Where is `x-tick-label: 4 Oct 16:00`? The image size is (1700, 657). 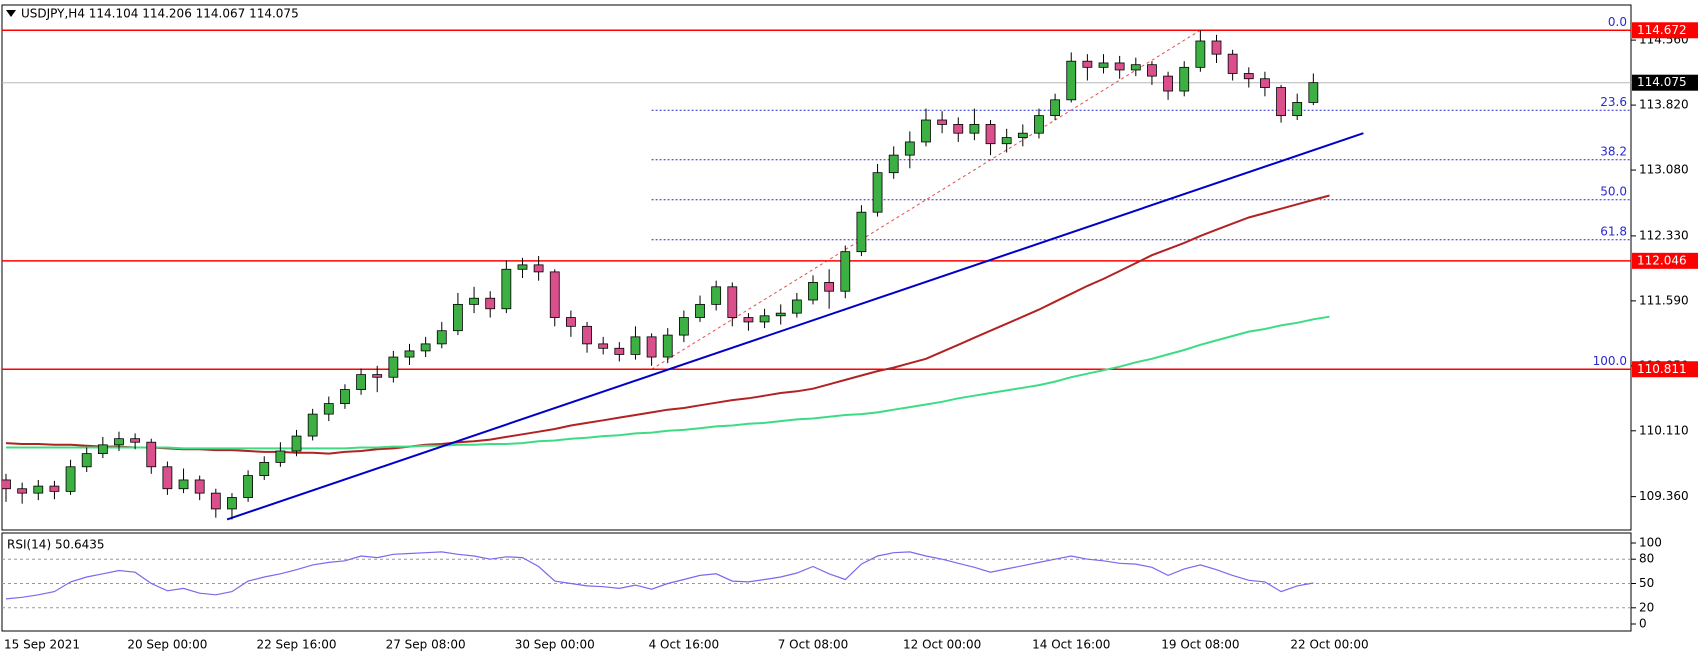 x-tick-label: 4 Oct 16:00 is located at coordinates (684, 645).